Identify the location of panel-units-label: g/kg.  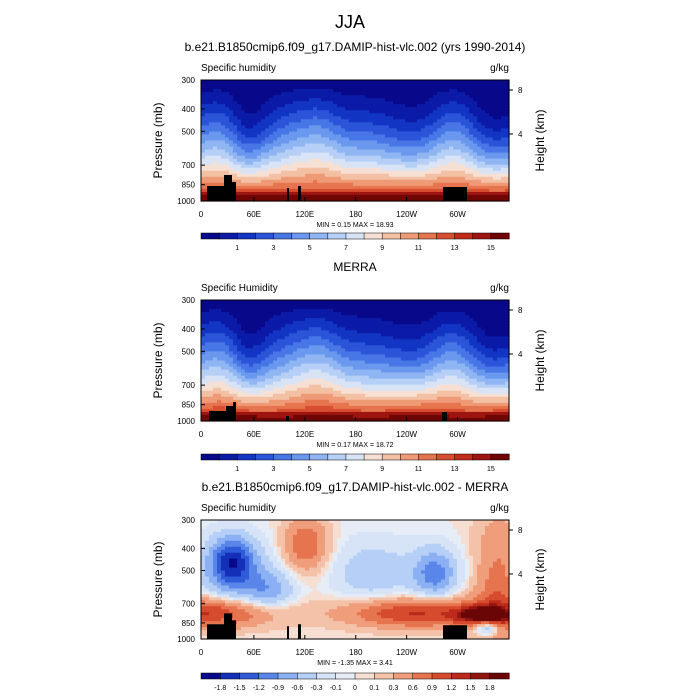
(499, 288).